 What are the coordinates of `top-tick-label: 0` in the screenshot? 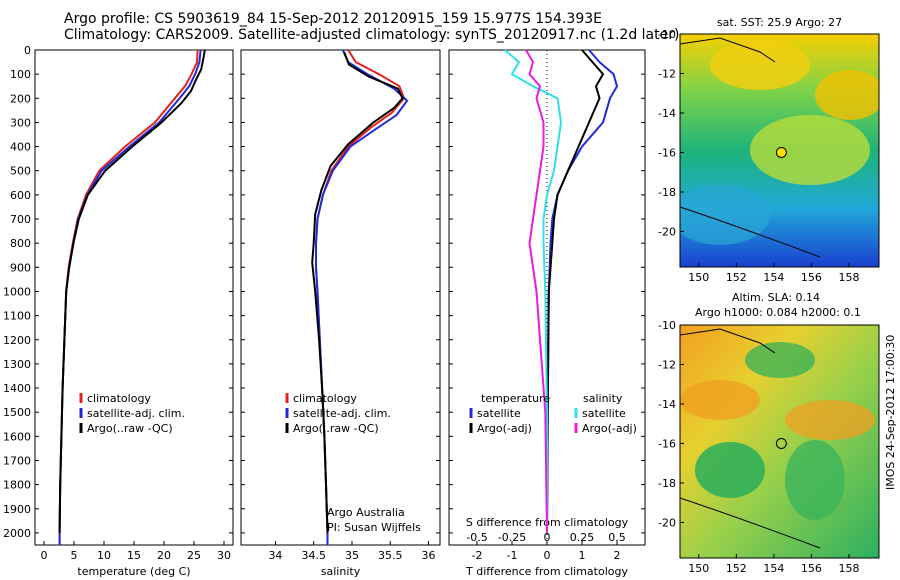 It's located at (547, 537).